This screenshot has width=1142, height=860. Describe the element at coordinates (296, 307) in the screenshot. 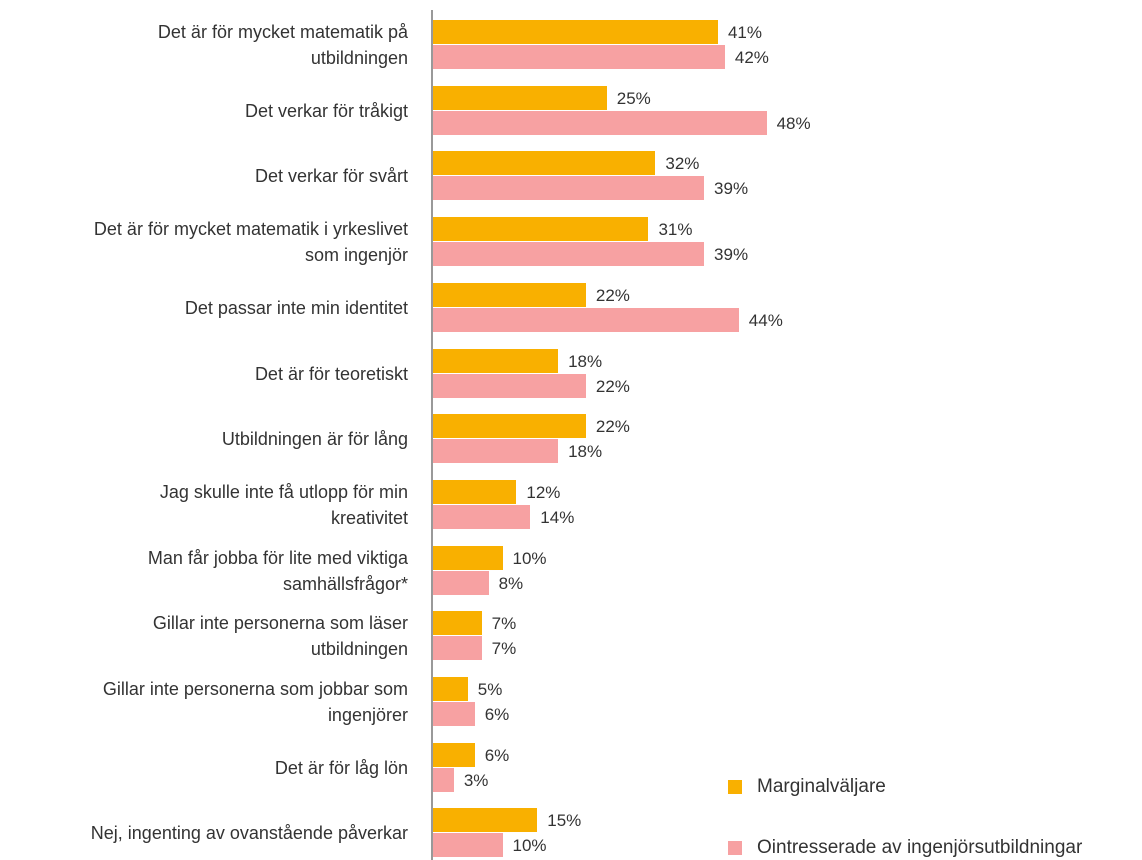

I see `category-label: Det passar inte min identitet` at that location.